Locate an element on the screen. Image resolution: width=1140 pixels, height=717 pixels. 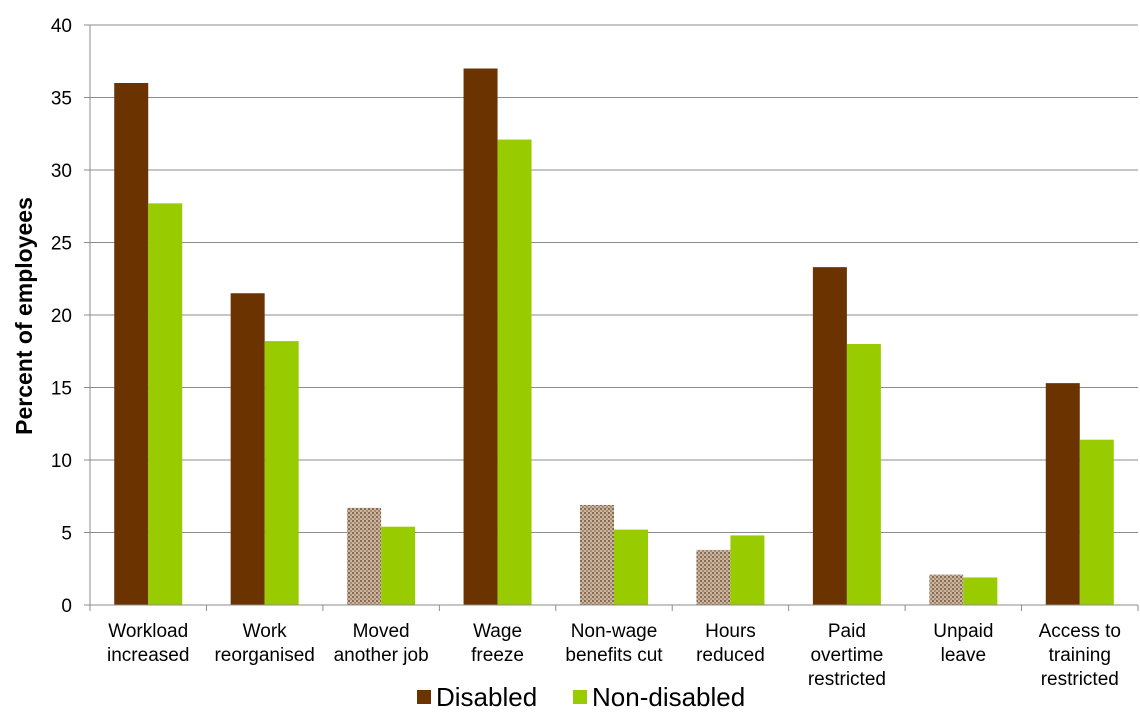
x-category-label: Paid is located at coordinates (847, 631).